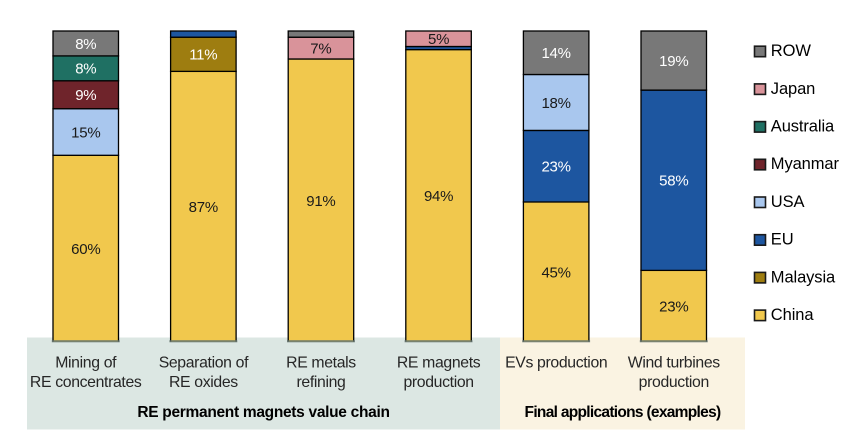  I want to click on svg-text: 9%, so click(85, 95).